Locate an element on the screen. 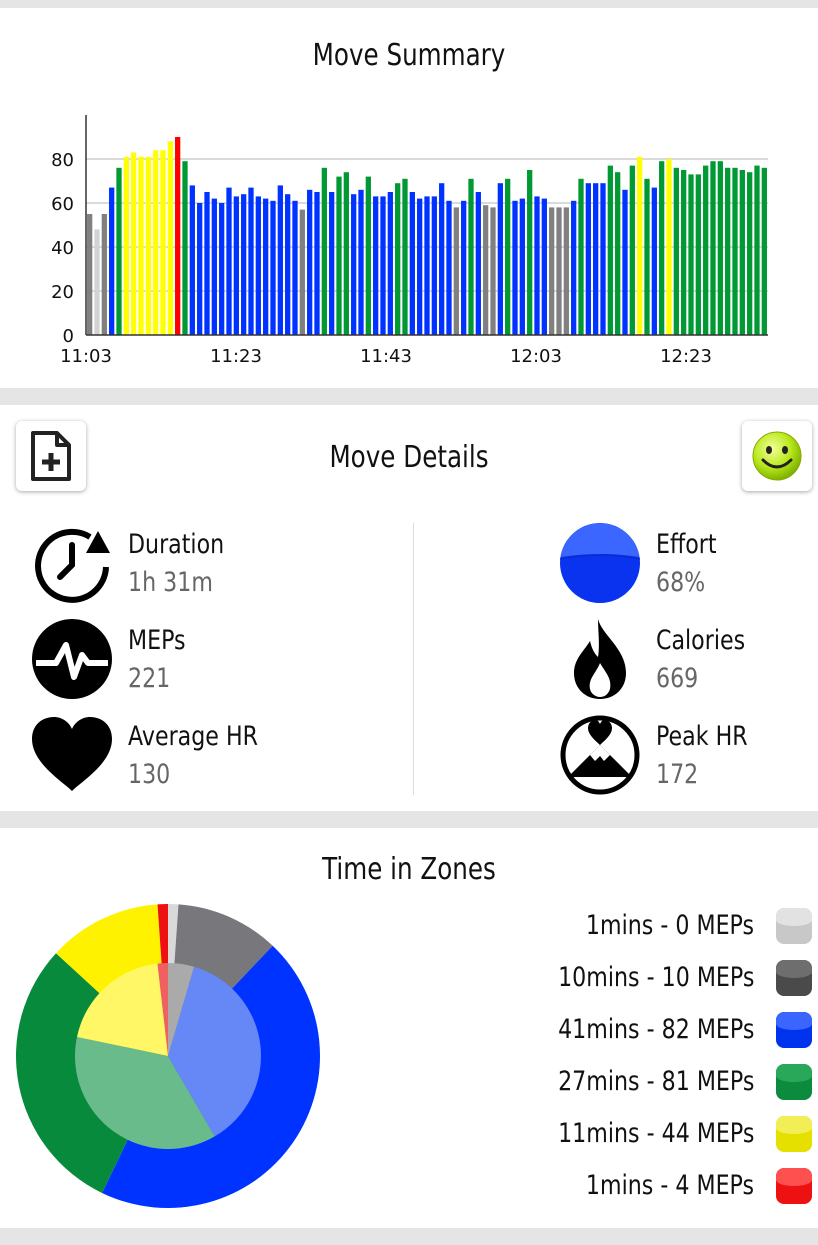  stat-effort: Effort 68% is located at coordinates (685, 566).